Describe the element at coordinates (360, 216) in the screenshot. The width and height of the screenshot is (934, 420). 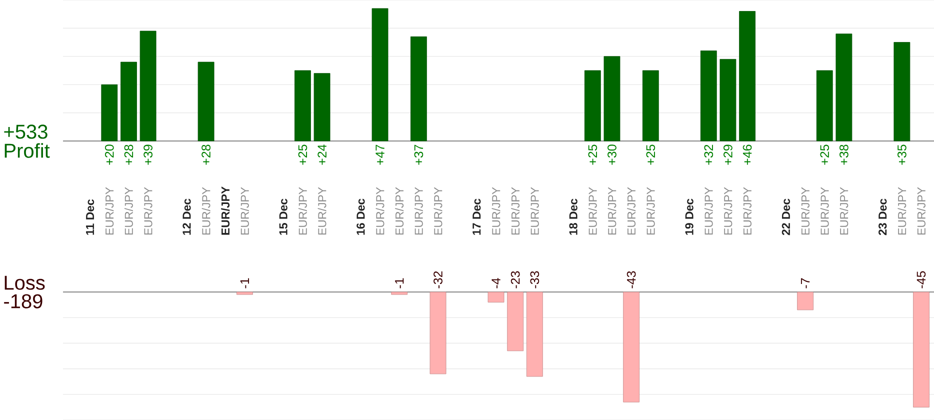
I see `x-tick-label: 16 Dec` at that location.